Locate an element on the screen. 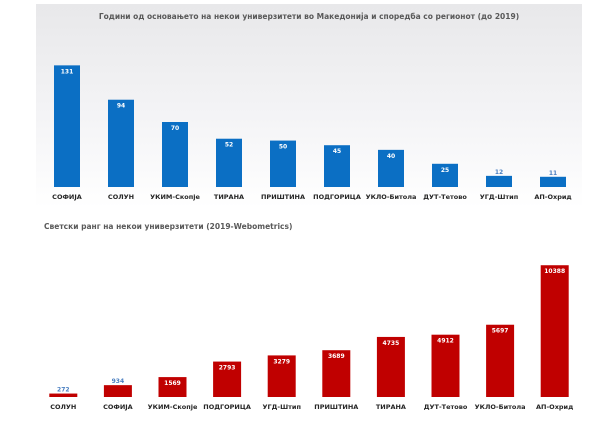 Image resolution: width=615 pixels, height=427 pixels. value-label: 10388 is located at coordinates (554, 271).